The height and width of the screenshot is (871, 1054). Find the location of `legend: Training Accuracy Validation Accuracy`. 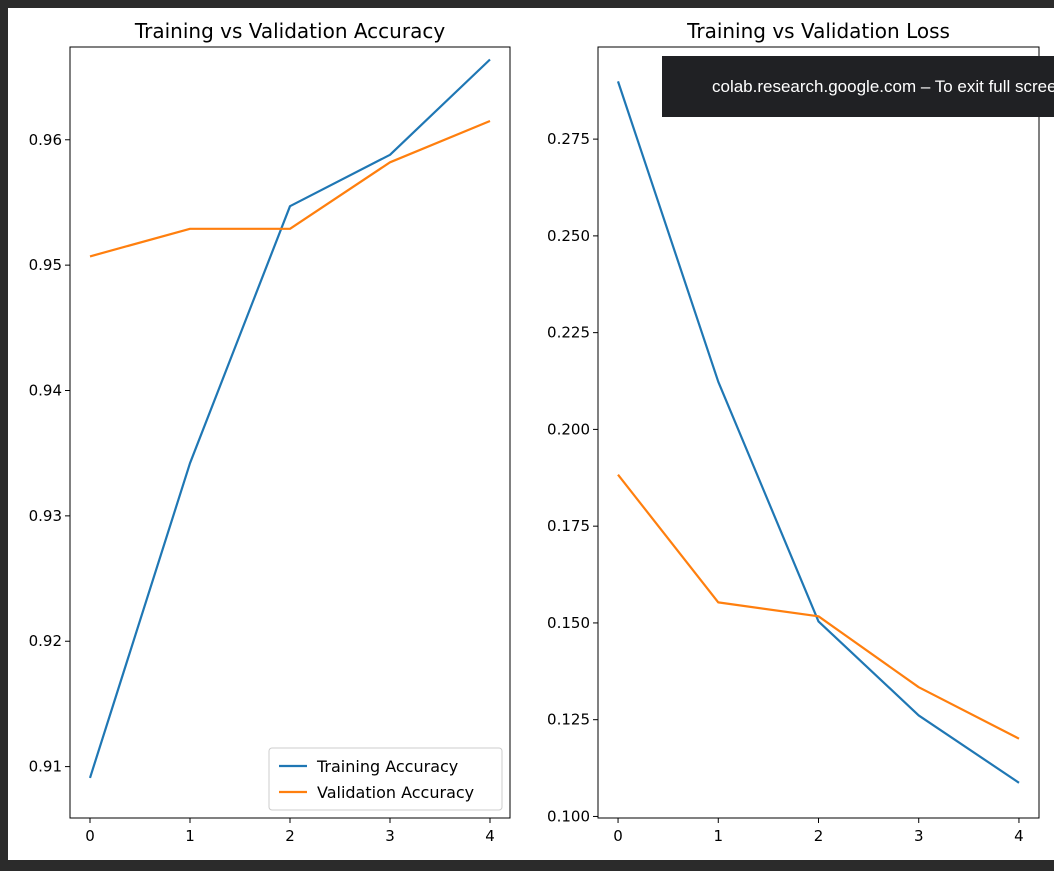

legend: Training Accuracy Validation Accuracy is located at coordinates (385, 779).